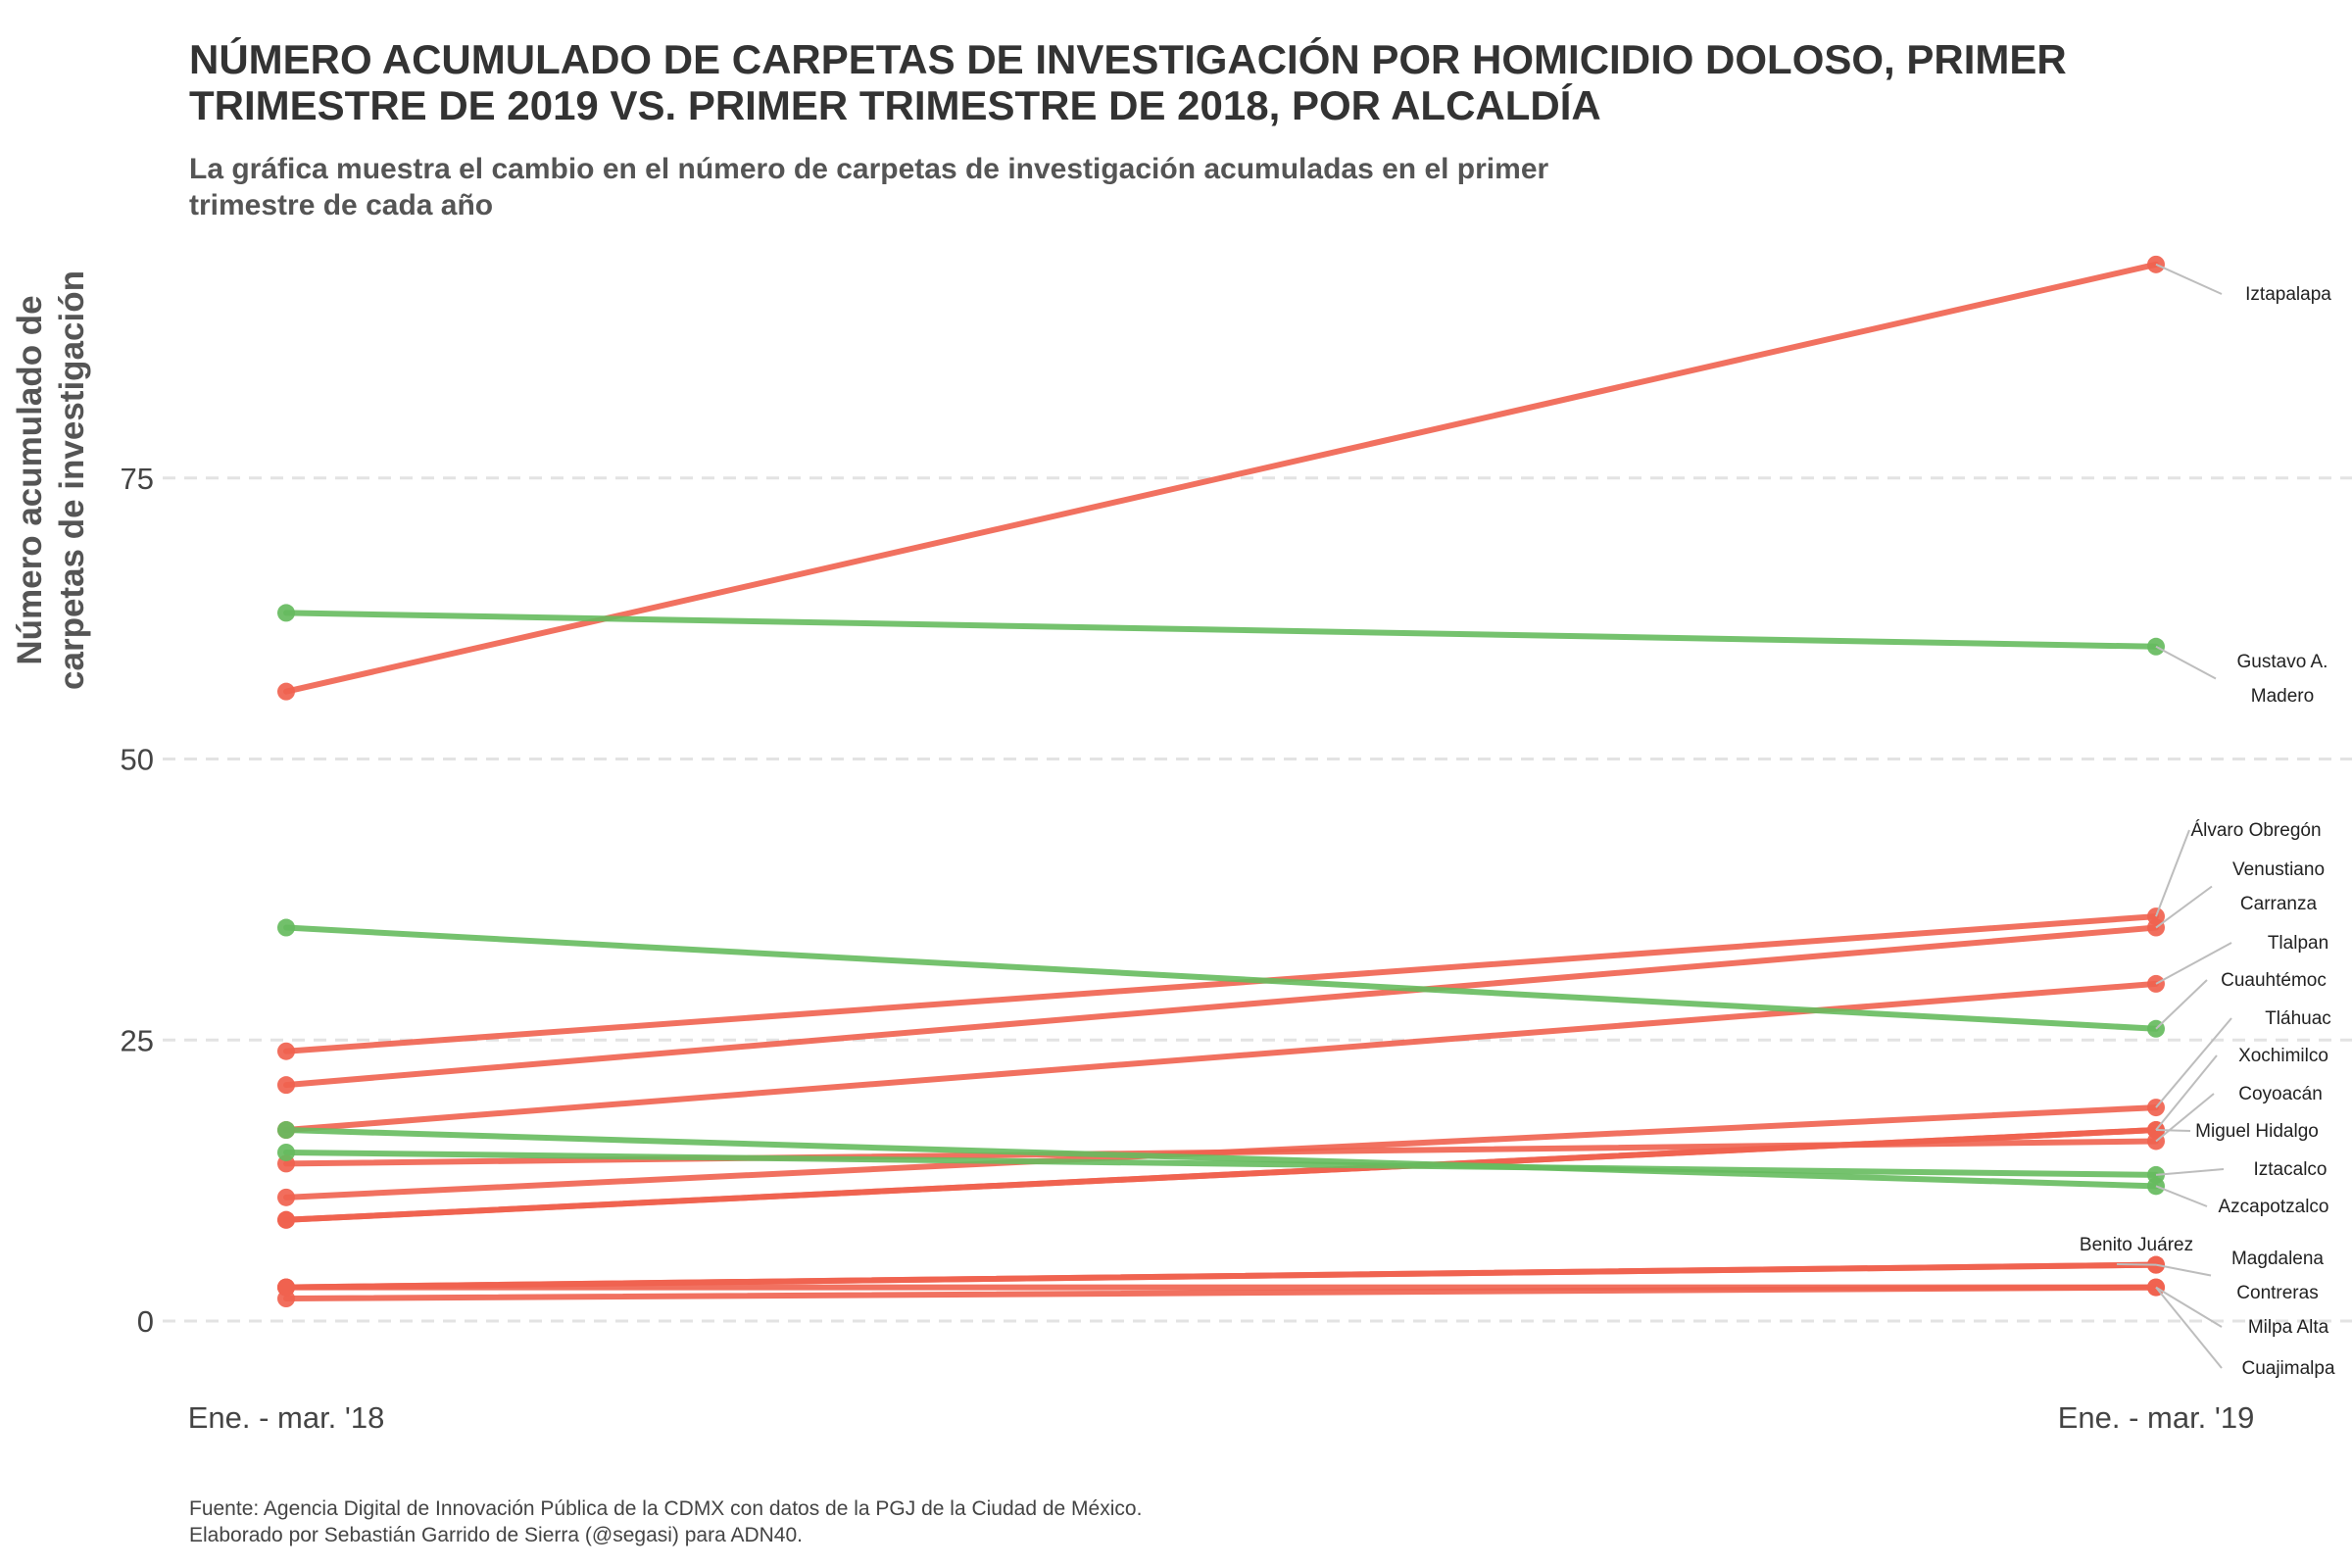 The width and height of the screenshot is (2352, 1568). I want to click on leader-tlahuac, so click(2193, 1062).